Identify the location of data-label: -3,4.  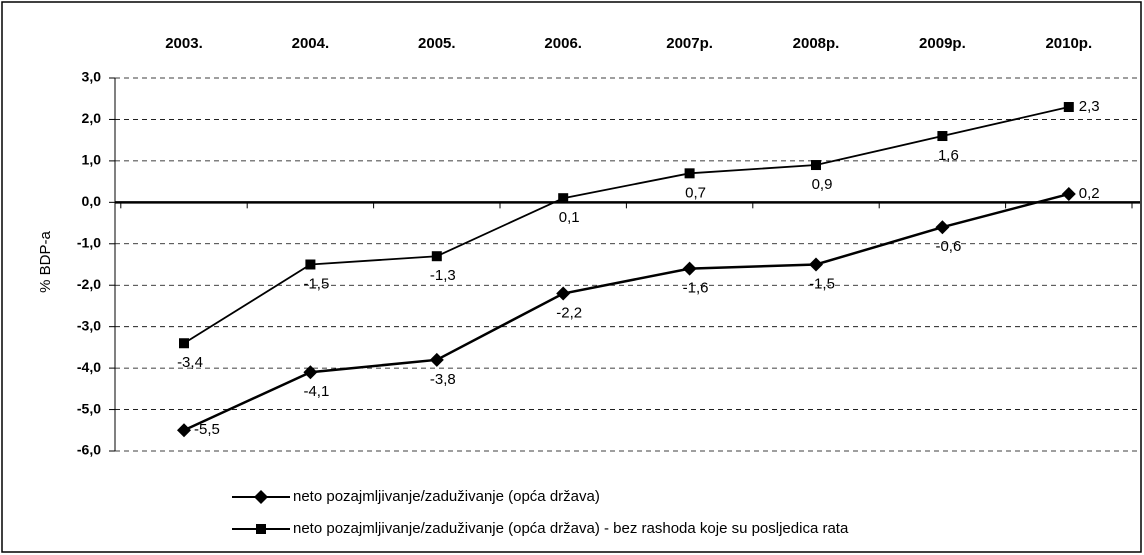
(190, 362).